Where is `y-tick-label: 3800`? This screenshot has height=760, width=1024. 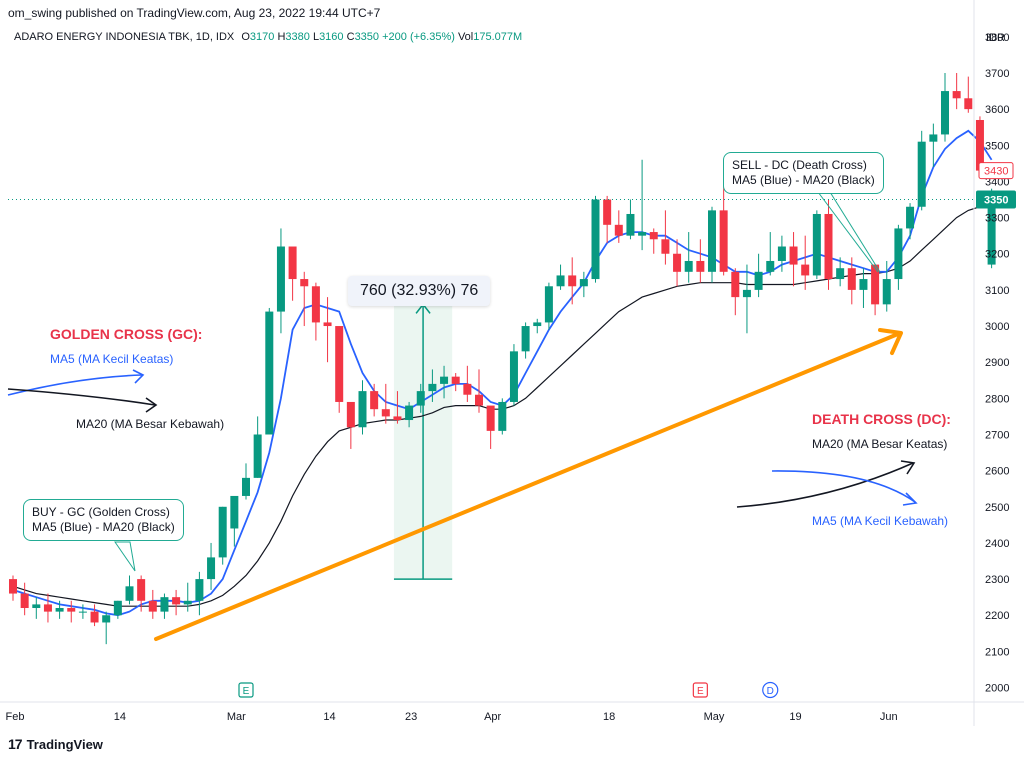 y-tick-label: 3800 is located at coordinates (997, 38).